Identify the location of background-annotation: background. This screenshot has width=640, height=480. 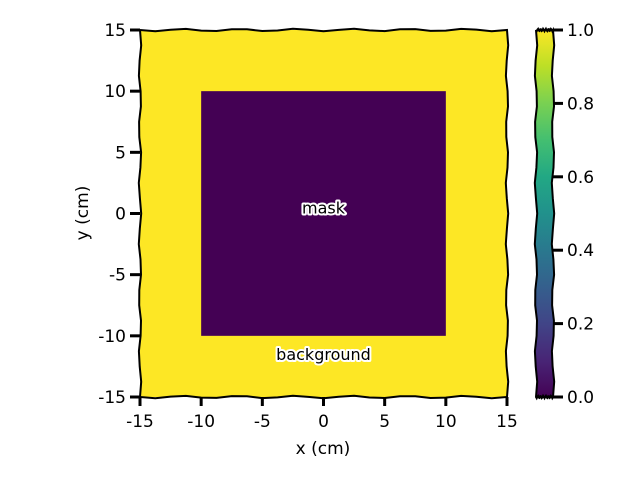
(323, 354).